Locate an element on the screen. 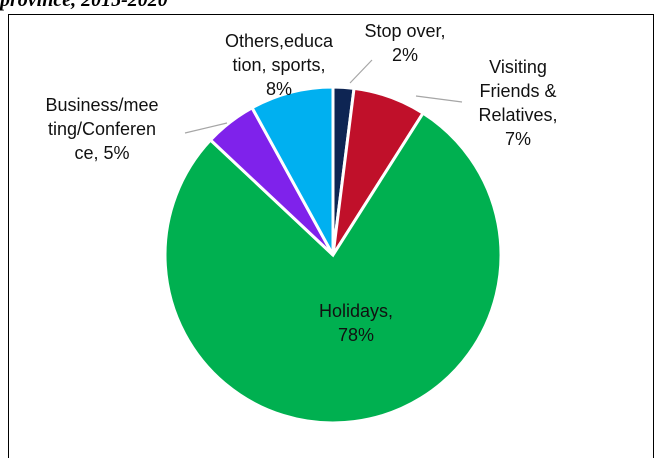 The width and height of the screenshot is (655, 458). slice-label-2: Holidays, 78% is located at coordinates (356, 323).